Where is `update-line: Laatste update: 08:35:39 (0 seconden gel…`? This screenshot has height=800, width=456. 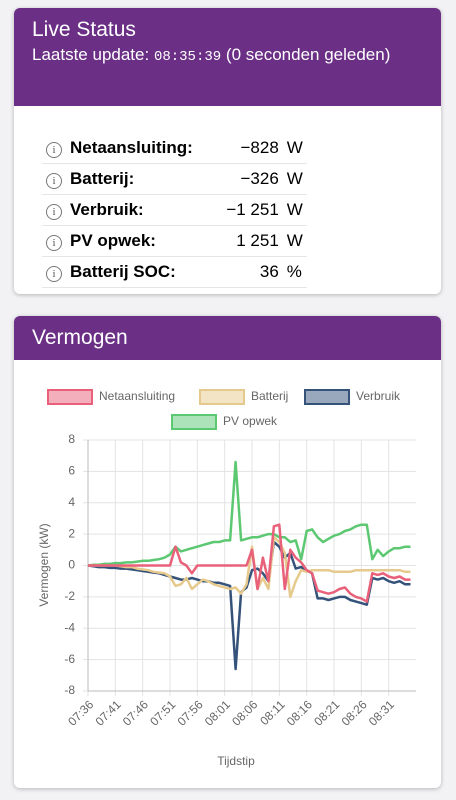 update-line: Laatste update: 08:35:39 (0 seconden gel… is located at coordinates (227, 56).